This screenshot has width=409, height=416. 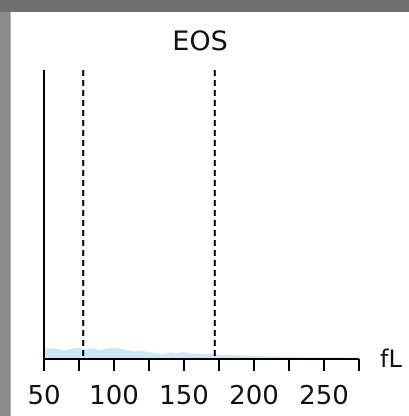 I want to click on x-tick-label-100: 100, so click(x=114, y=396).